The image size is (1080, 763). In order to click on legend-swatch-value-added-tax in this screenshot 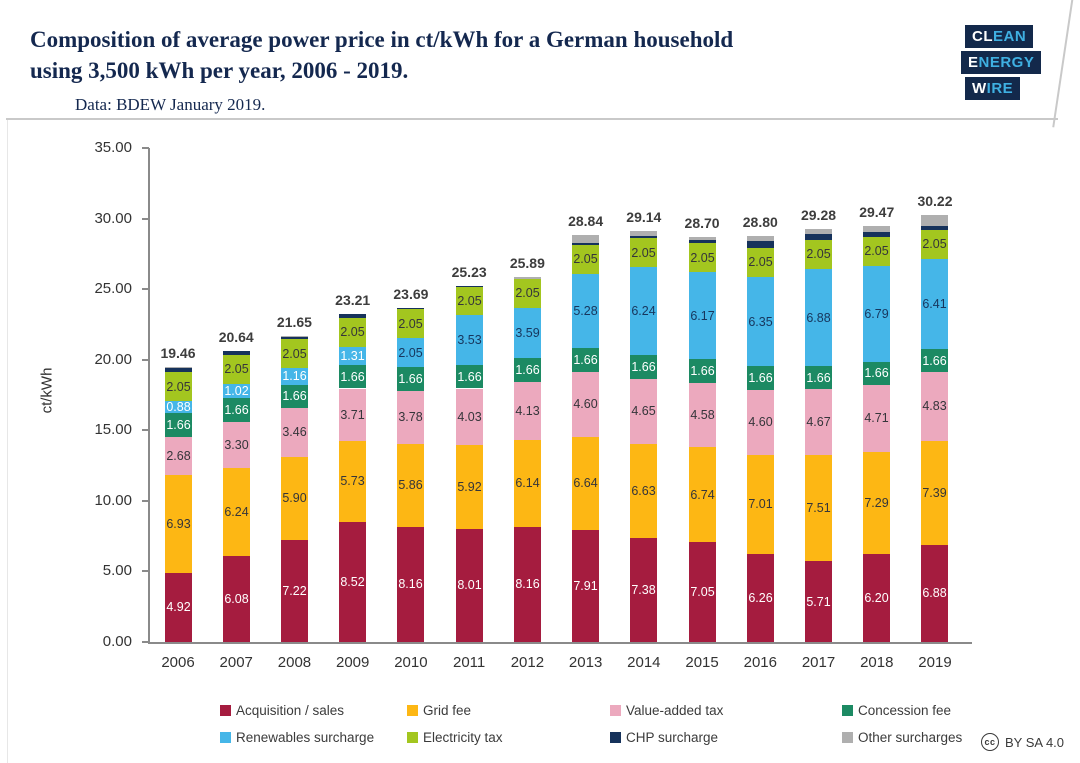, I will do `click(615, 710)`.